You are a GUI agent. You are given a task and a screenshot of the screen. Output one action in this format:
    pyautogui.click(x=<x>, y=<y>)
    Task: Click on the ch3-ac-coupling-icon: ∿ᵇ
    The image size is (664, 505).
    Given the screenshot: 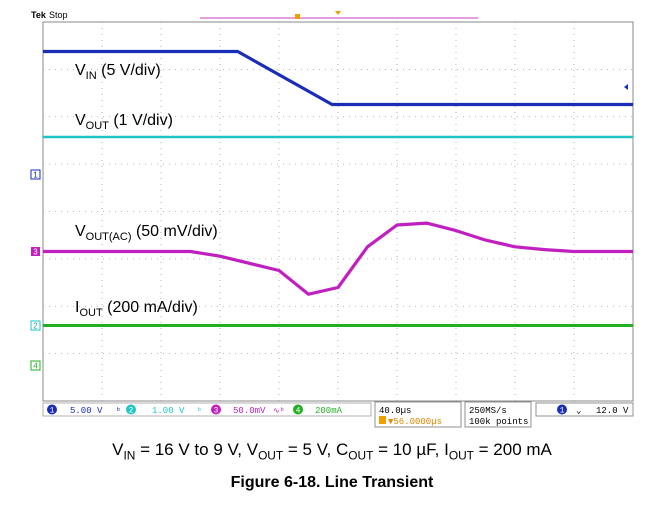 What is the action you would take?
    pyautogui.click(x=279, y=411)
    